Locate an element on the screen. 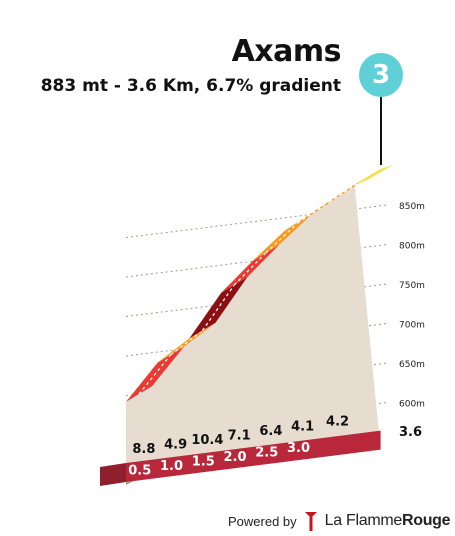 The image size is (455, 536). gradient-label: 7.1 is located at coordinates (239, 435).